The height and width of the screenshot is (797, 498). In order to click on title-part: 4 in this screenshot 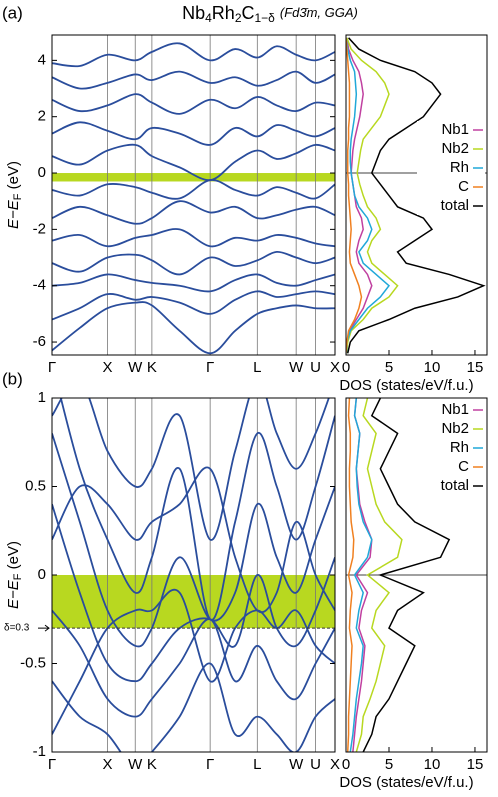, I will do `click(208, 18)`.